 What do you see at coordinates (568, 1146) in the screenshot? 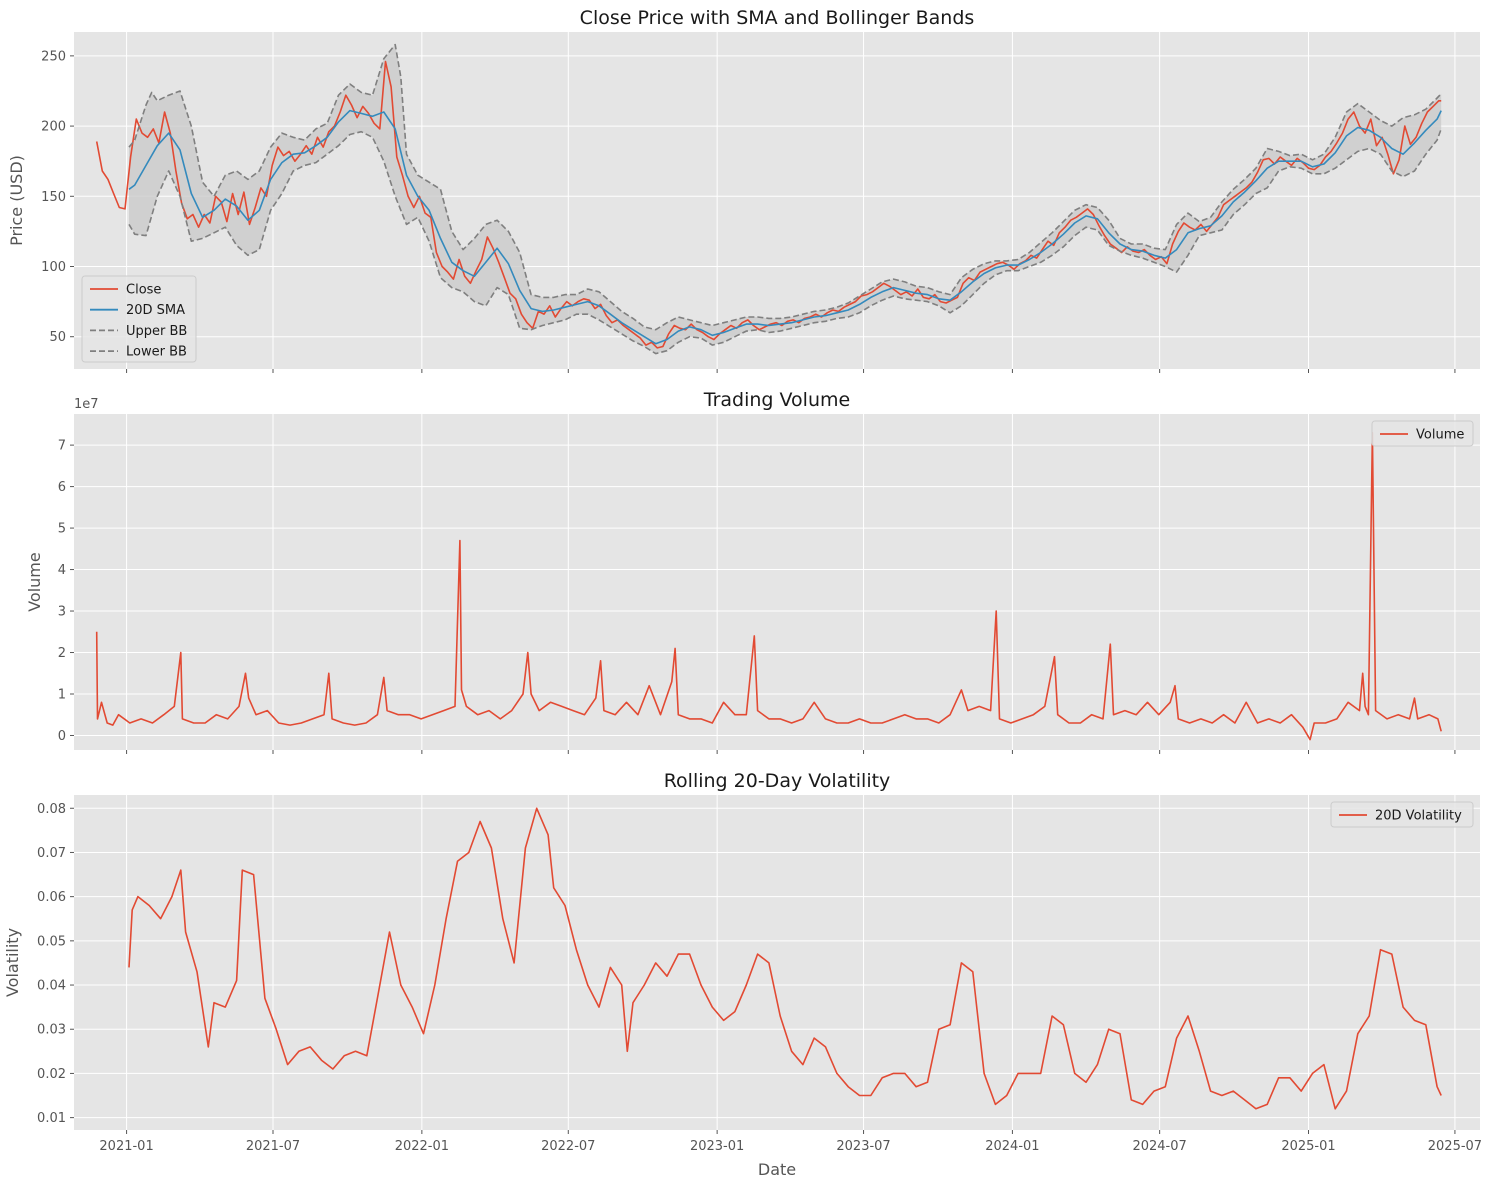
I see `x-tick-label: 2022-07` at bounding box center [568, 1146].